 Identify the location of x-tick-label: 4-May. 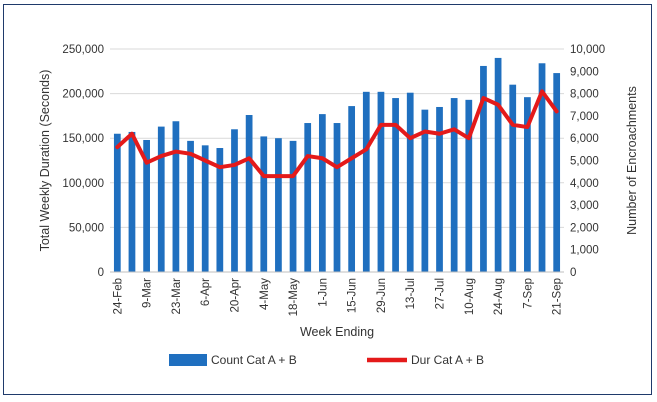
(265, 294).